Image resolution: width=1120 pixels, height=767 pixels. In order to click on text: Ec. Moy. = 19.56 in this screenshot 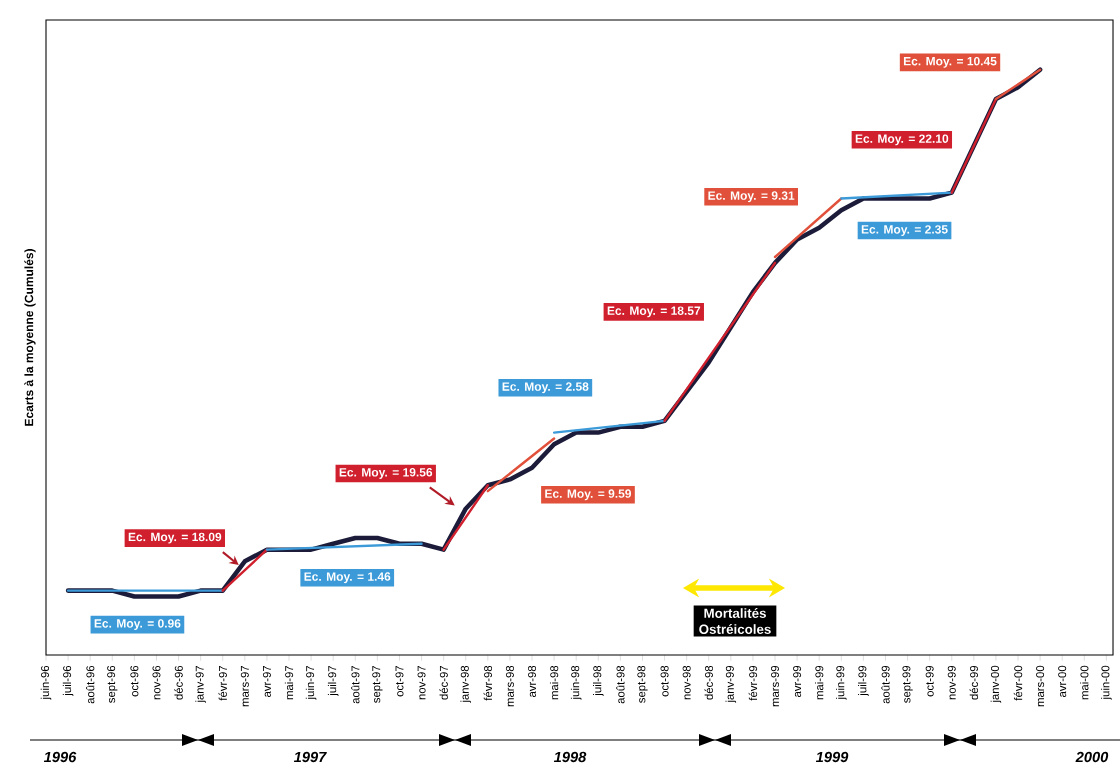, I will do `click(386, 473)`.